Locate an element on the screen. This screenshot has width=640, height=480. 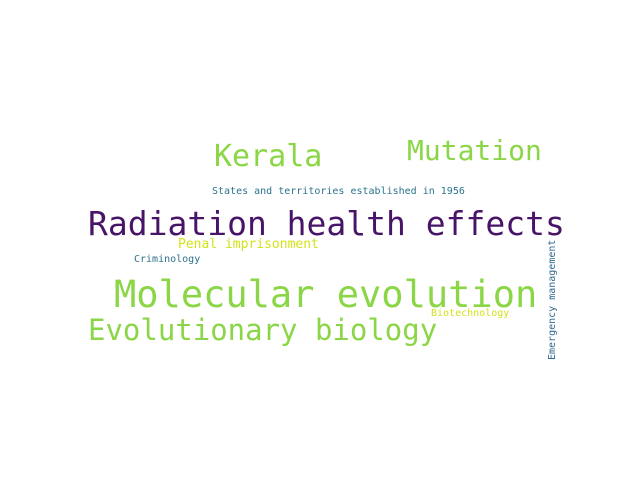
word-mutation: Mutation is located at coordinates (474, 150).